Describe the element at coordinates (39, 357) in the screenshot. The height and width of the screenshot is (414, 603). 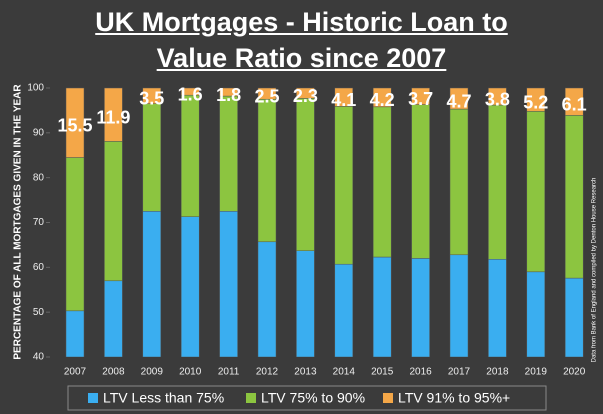
I see `y-tick-label: 40` at that location.